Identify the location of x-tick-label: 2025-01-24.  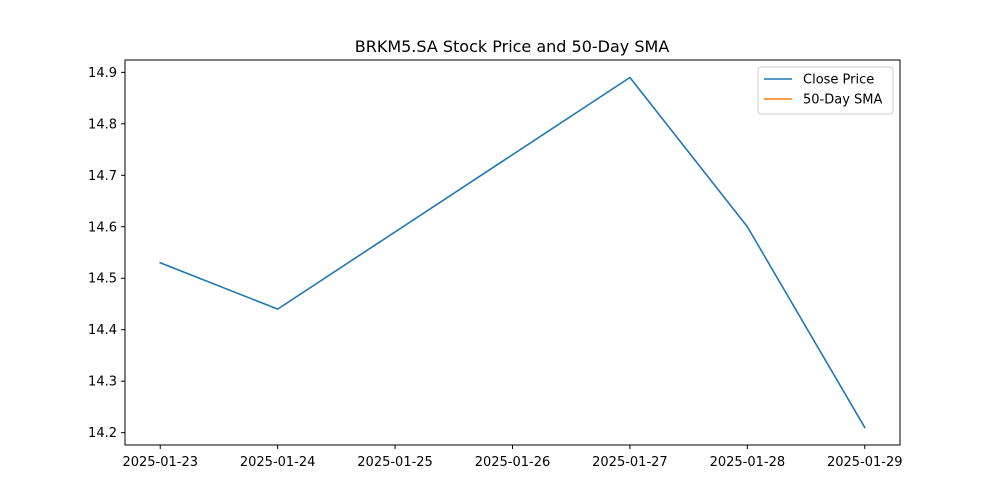
(278, 462).